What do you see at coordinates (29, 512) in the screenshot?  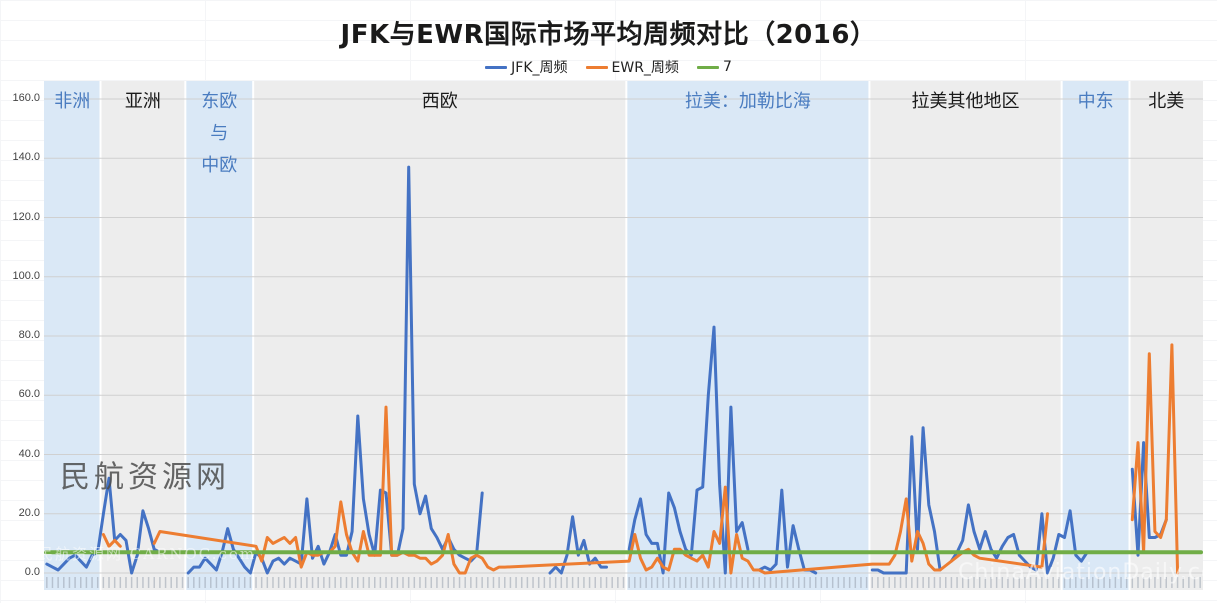 I see `y-tick-label: 20.0` at bounding box center [29, 512].